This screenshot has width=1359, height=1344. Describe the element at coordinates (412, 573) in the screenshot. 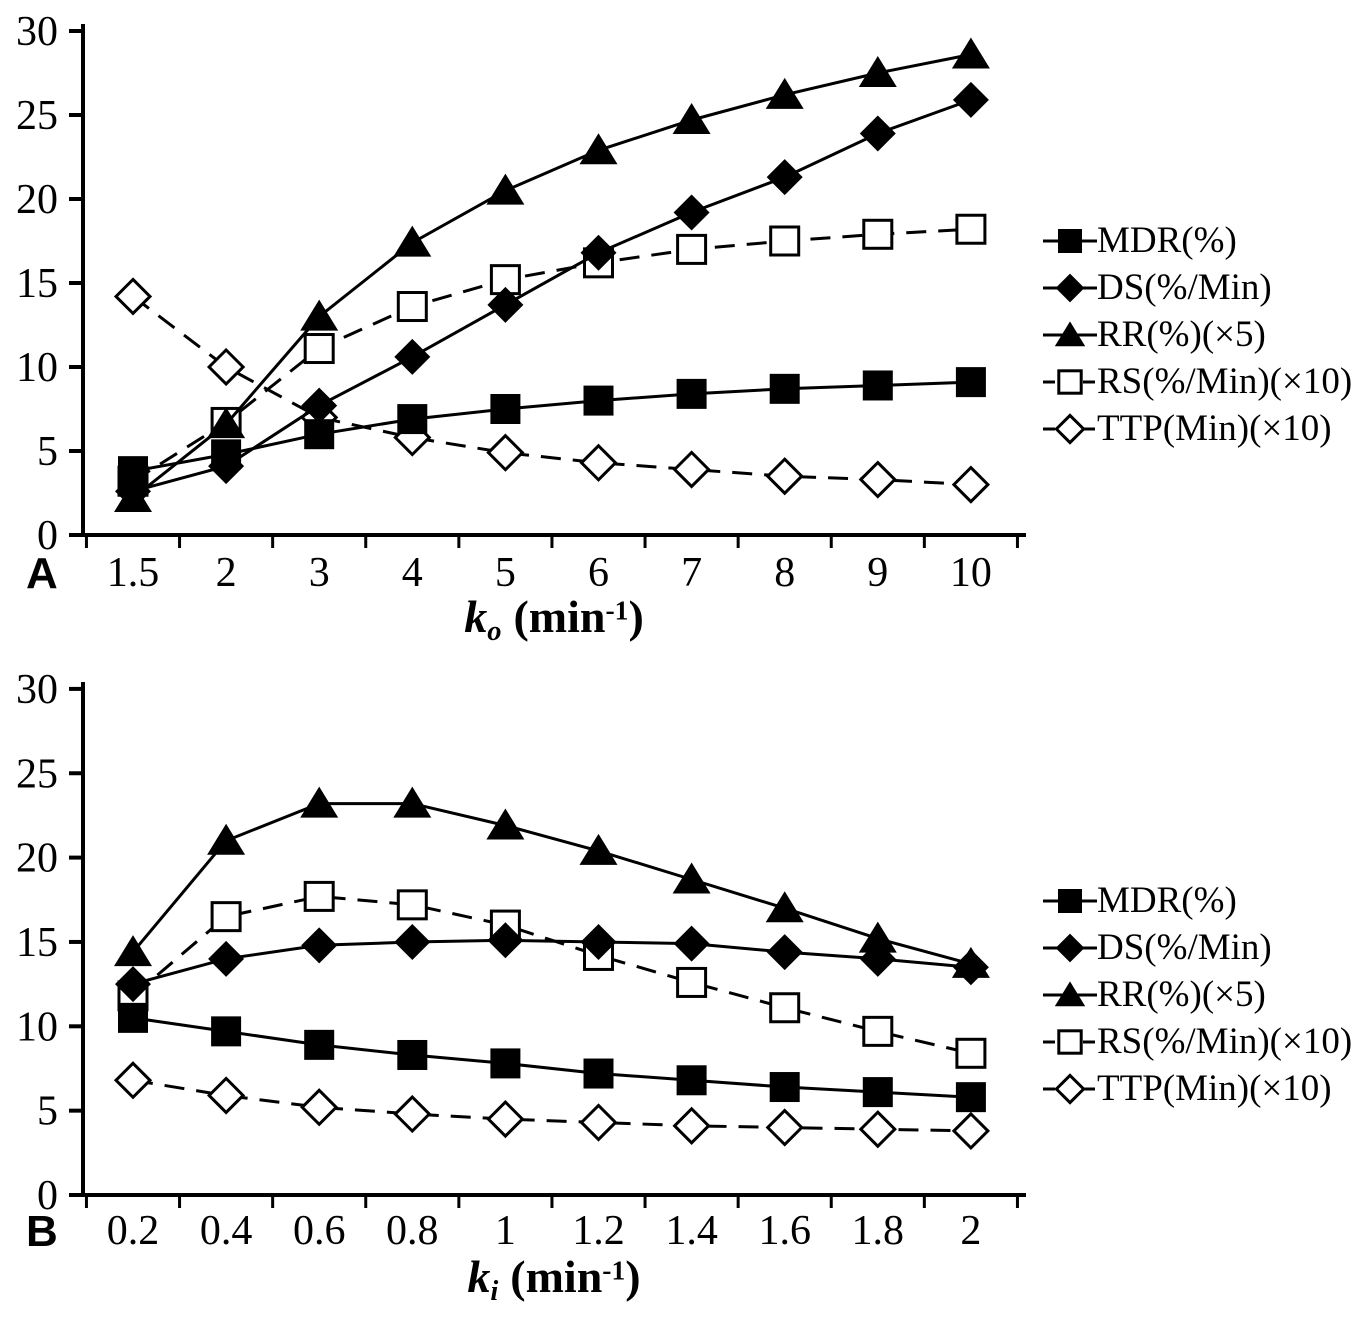

I see `x-tick-label: 4` at that location.